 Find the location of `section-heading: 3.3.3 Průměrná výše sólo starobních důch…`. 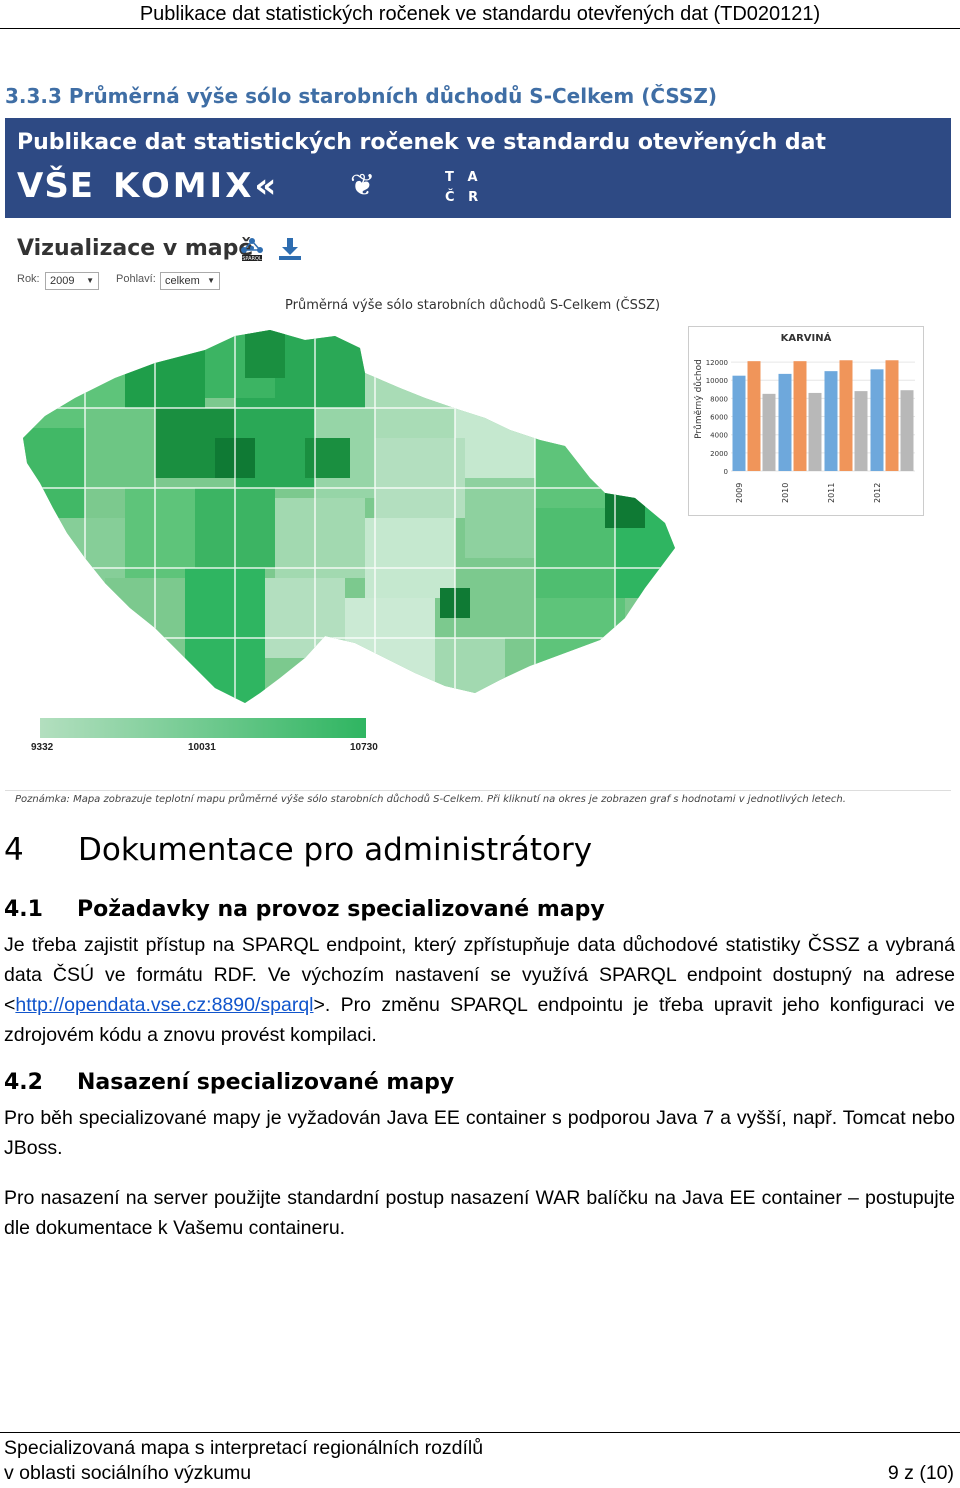

section-heading: 3.3.3 Průměrná výše sólo starobních důch… is located at coordinates (361, 96).